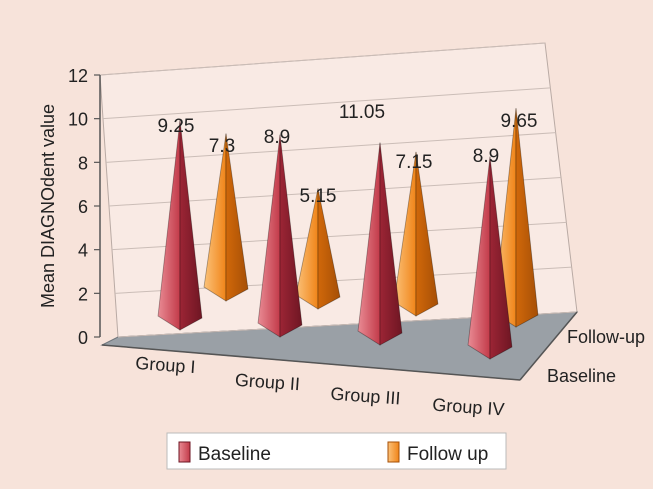  What do you see at coordinates (348, 154) in the screenshot?
I see `data-labels: 9.25 8.9 11.05 8.9 7.3 5.15 7.15 9.65` at bounding box center [348, 154].